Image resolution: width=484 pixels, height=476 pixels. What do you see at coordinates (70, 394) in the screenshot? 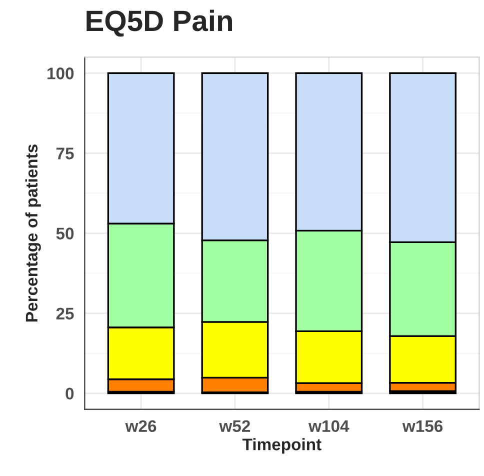
I see `y-tick-label: 0` at bounding box center [70, 394].